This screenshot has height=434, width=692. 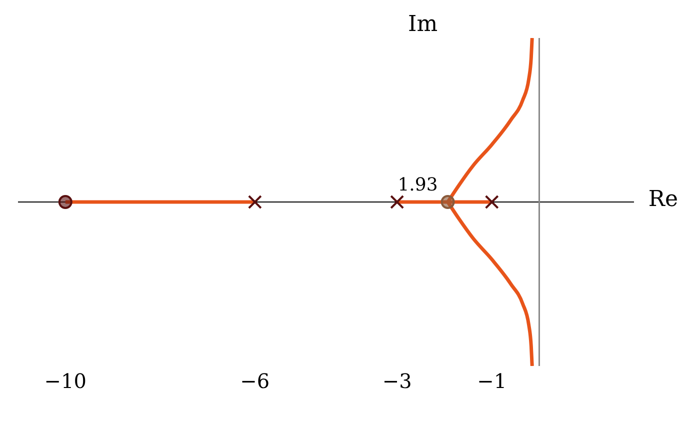 What do you see at coordinates (663, 199) in the screenshot?
I see `x-axis-title: Re` at bounding box center [663, 199].